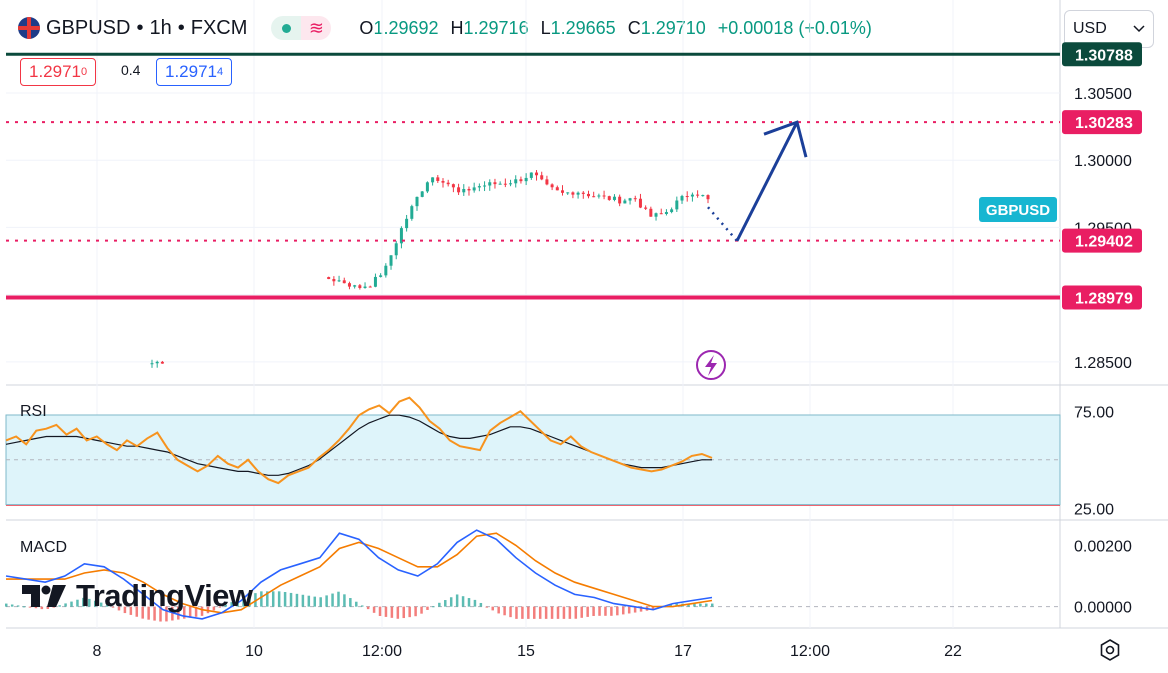 The width and height of the screenshot is (1168, 673). What do you see at coordinates (785, 139) in the screenshot?
I see `projection-arrow-head` at bounding box center [785, 139].